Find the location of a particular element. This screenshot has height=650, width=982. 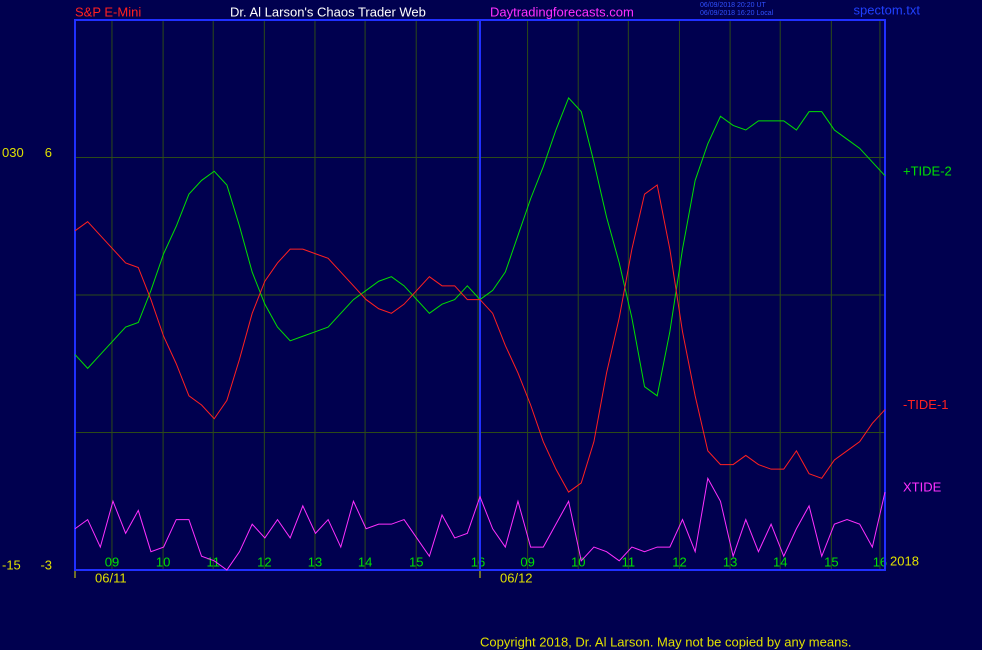

timestamp: 06/09/2018 20:20 UT is located at coordinates (733, 5).